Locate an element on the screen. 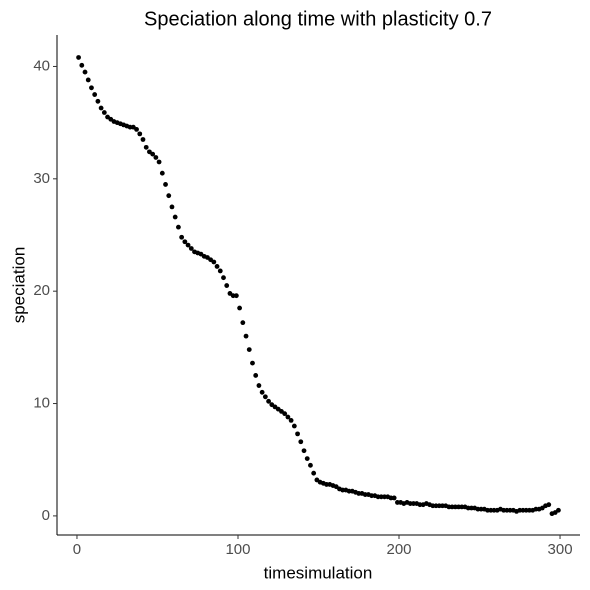 This screenshot has height=590, width=590. x-tick-label: 200 is located at coordinates (398, 549).